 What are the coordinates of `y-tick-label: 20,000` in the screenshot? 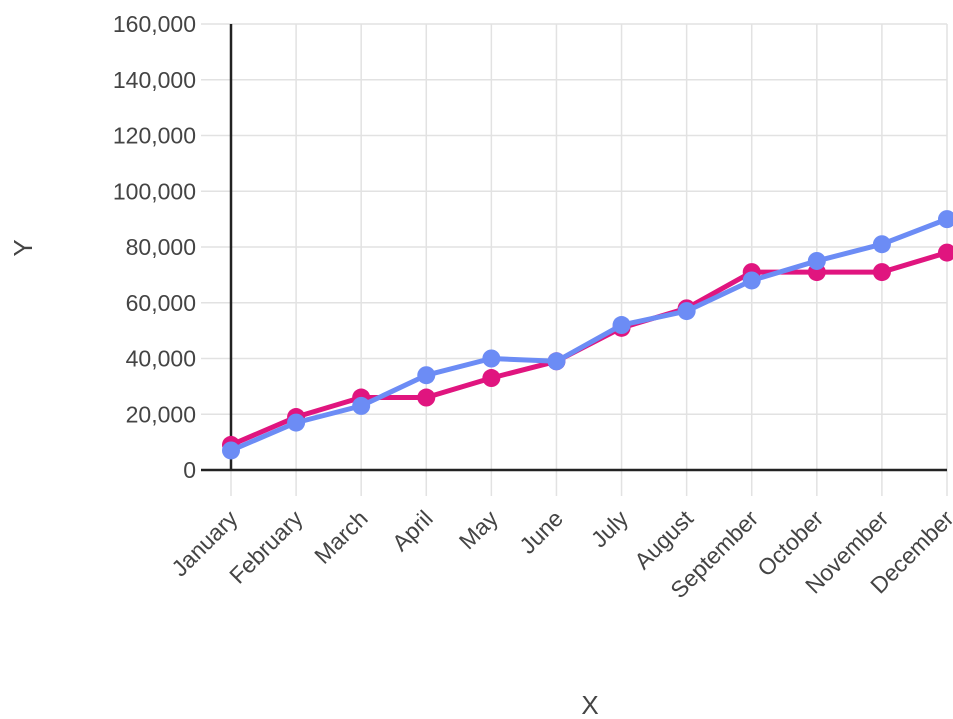 It's located at (161, 414).